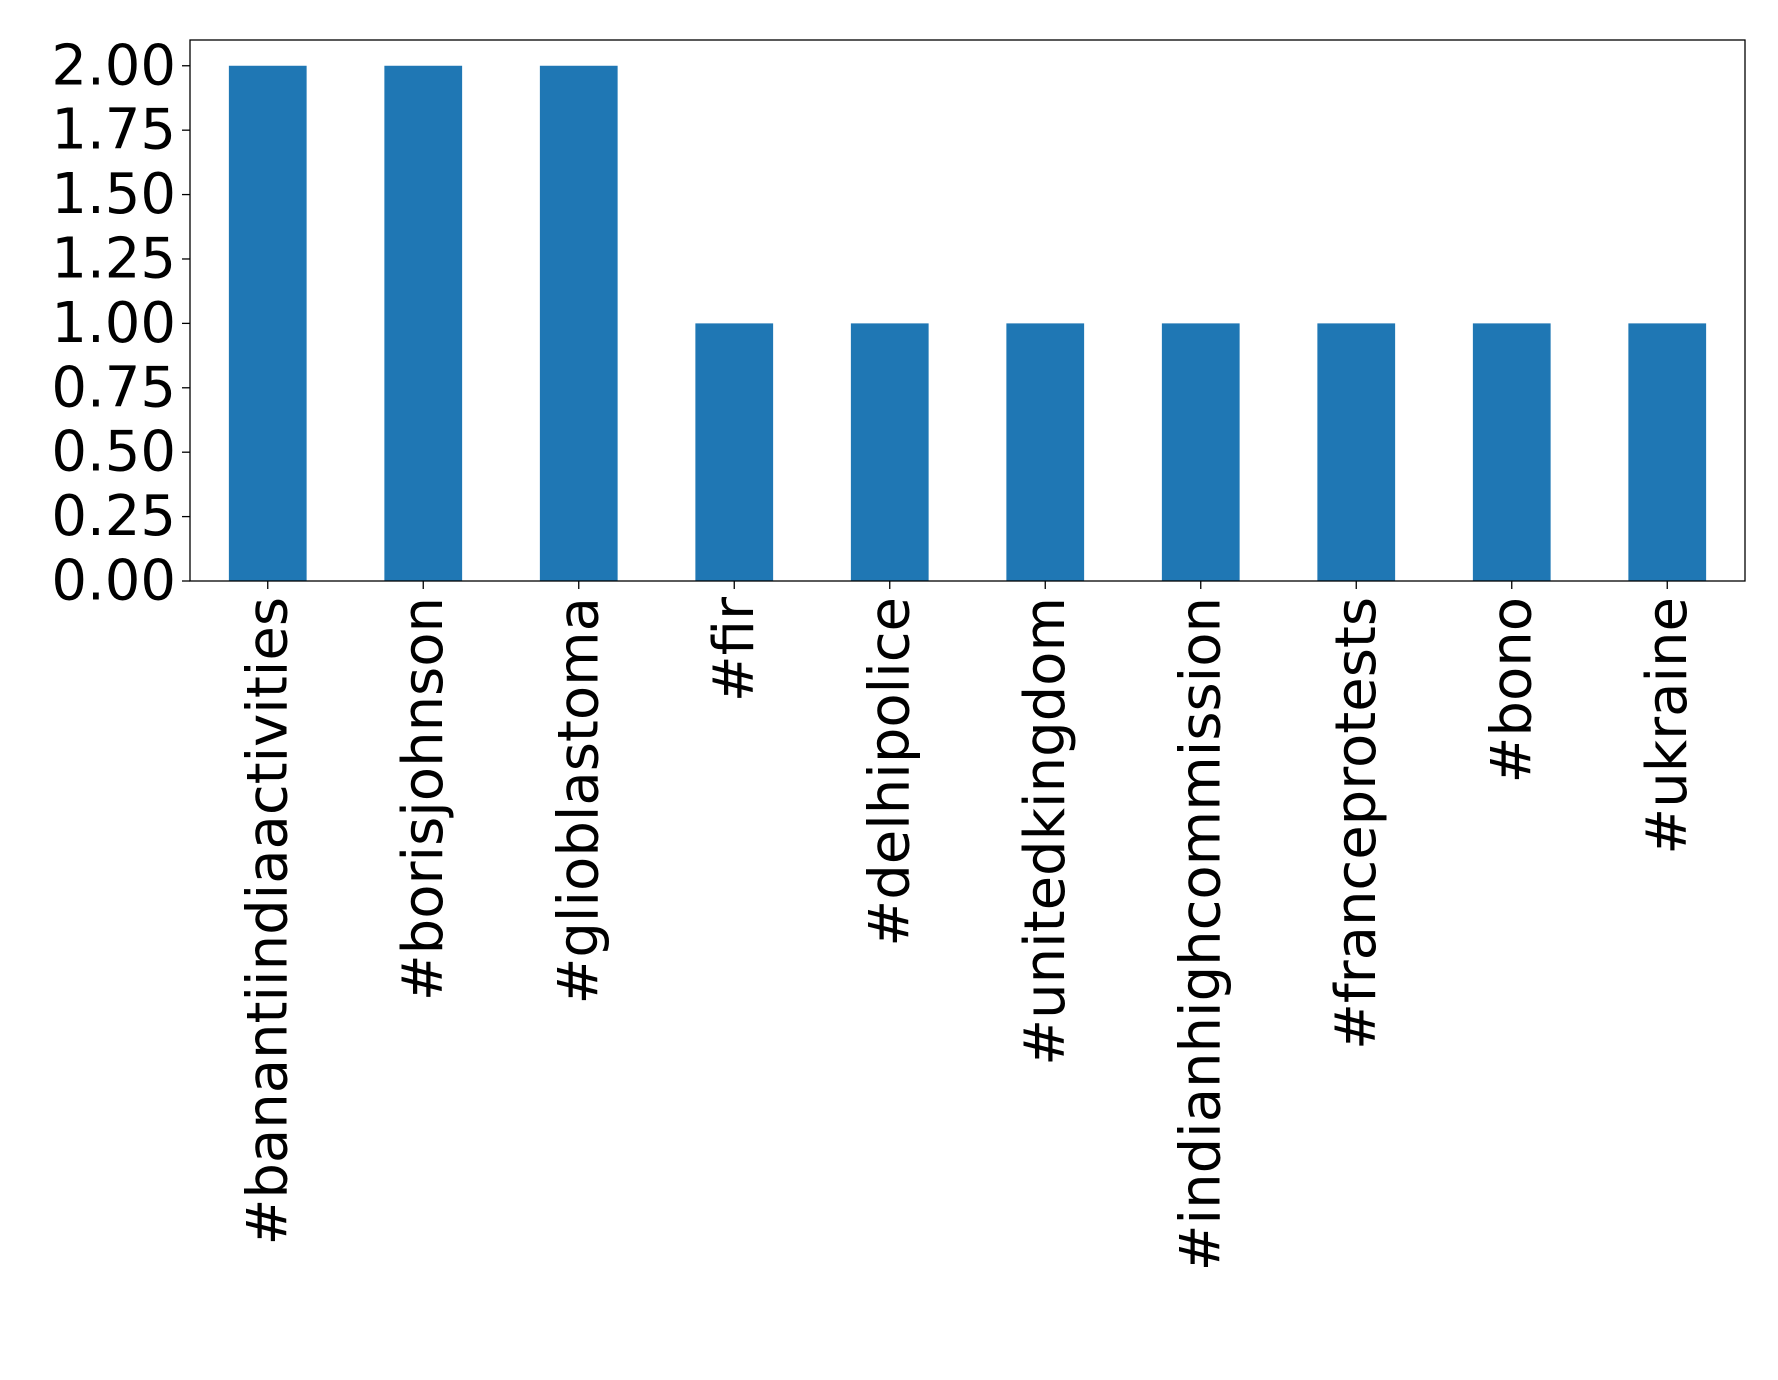 This screenshot has width=1778, height=1380. What do you see at coordinates (113, 387) in the screenshot?
I see `y-tick-label: 0.75` at bounding box center [113, 387].